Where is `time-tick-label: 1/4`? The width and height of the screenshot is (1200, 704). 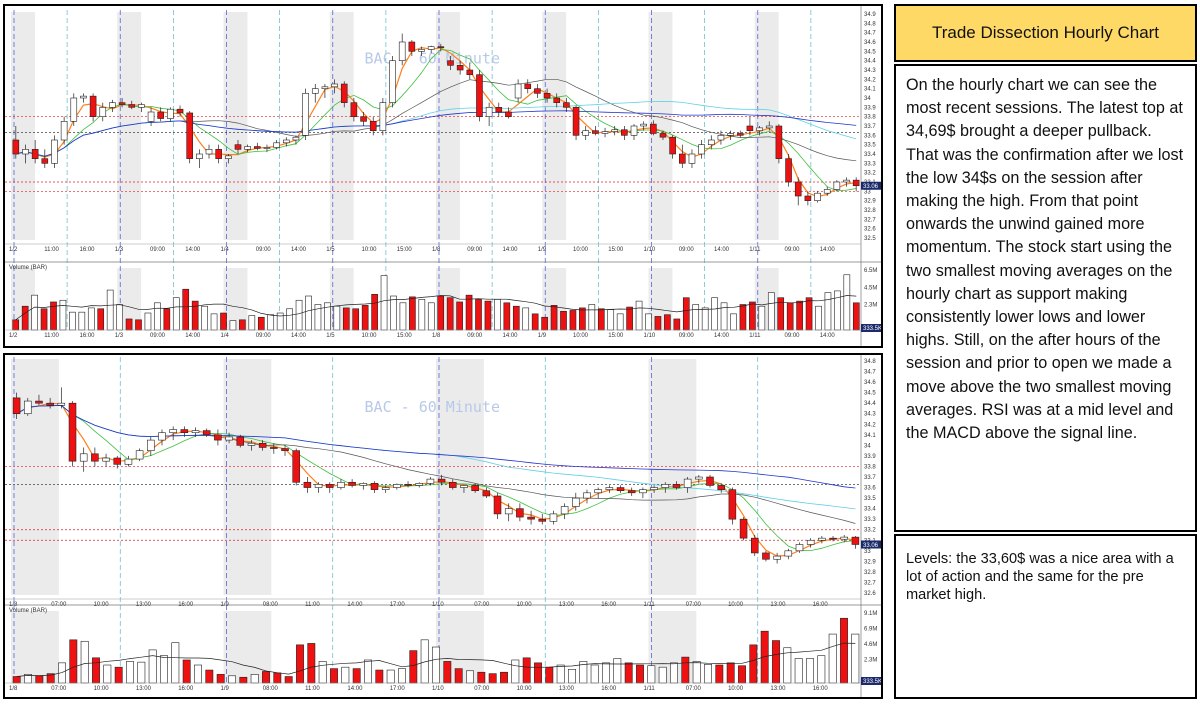 time-tick-label: 1/4 is located at coordinates (225, 250).